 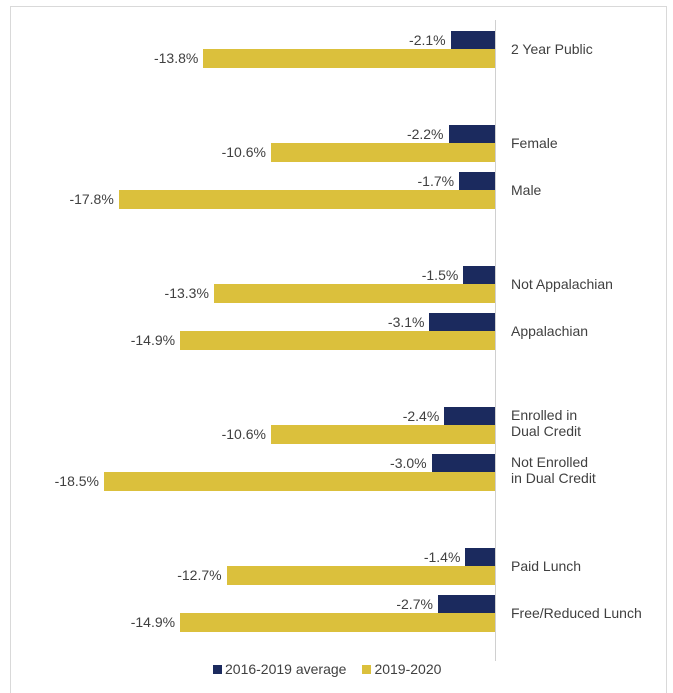 I want to click on value-label: -2.4%, so click(x=421, y=415).